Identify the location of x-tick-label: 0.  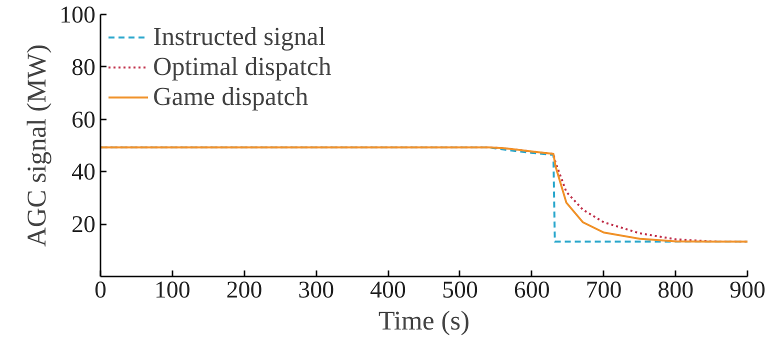
(100, 291).